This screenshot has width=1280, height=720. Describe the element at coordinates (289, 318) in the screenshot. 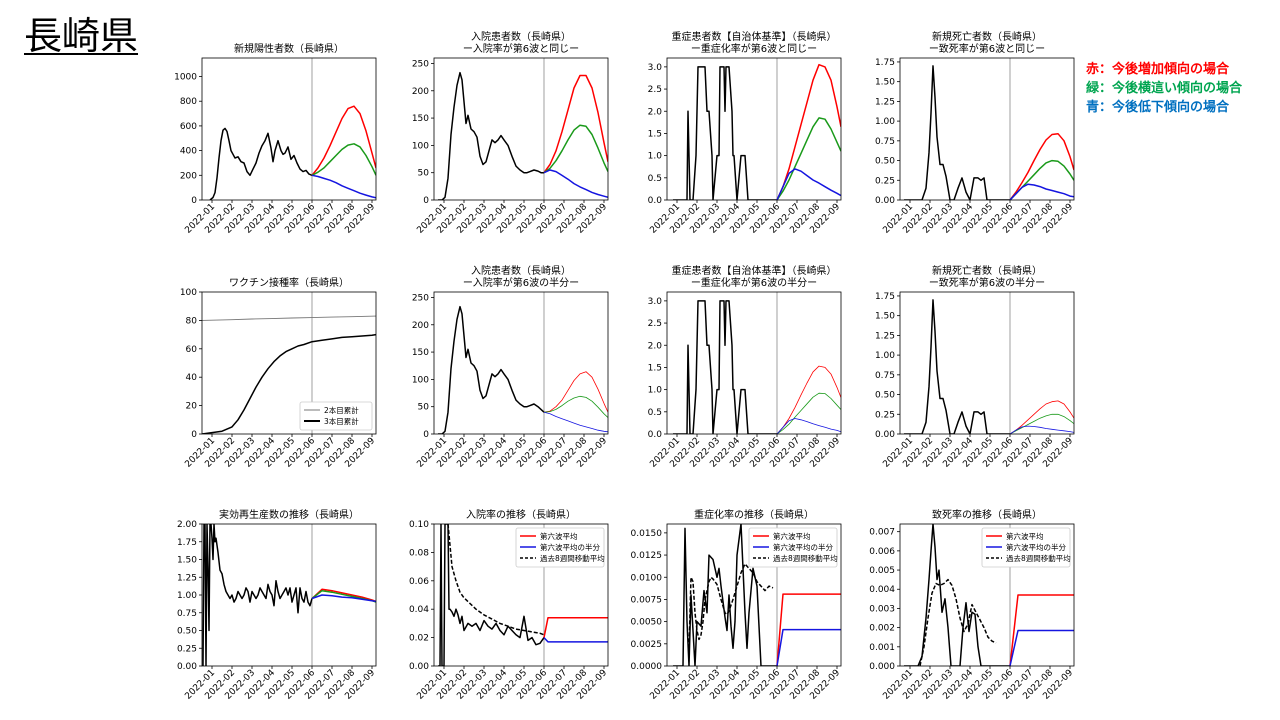

I see `series-line-gray` at that location.